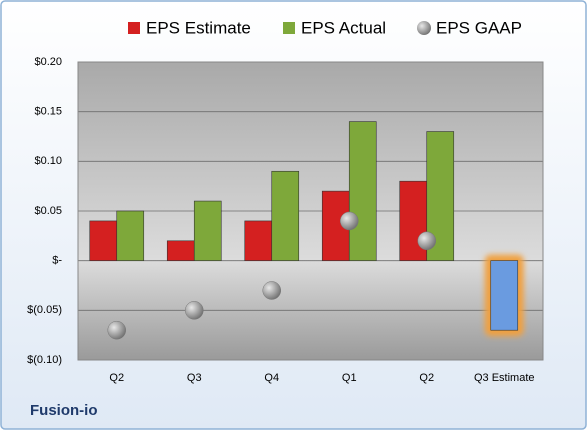 The image size is (587, 430). I want to click on legend-label: EPS GAAP, so click(479, 27).